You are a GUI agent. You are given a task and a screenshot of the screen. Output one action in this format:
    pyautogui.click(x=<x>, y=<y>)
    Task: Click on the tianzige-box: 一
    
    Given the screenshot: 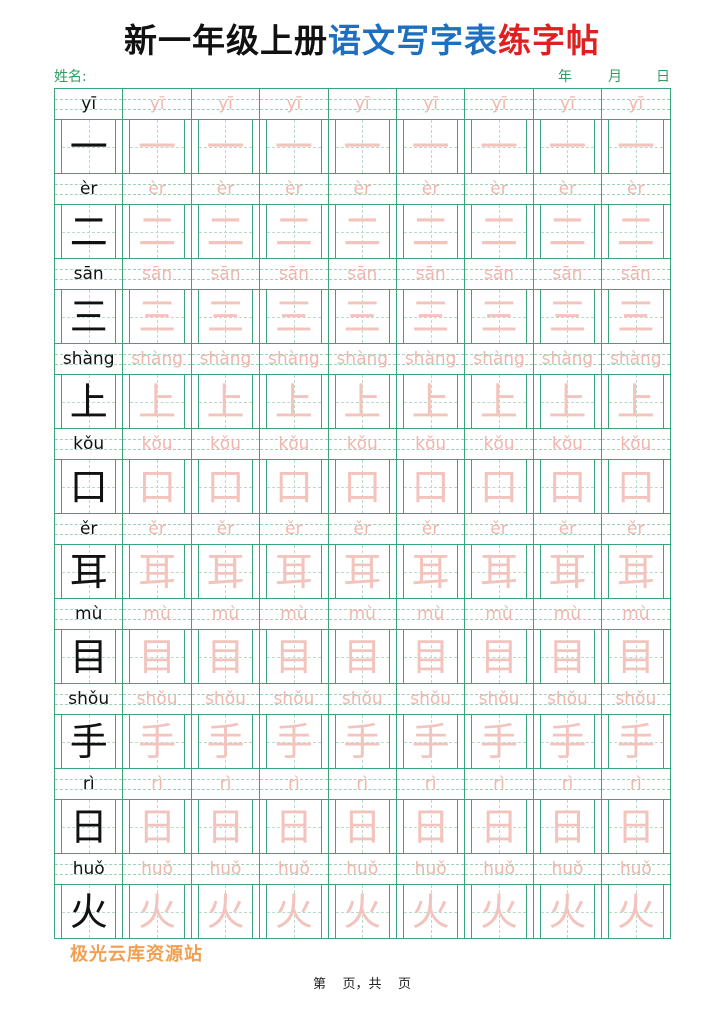 What is the action you would take?
    pyautogui.click(x=567, y=146)
    